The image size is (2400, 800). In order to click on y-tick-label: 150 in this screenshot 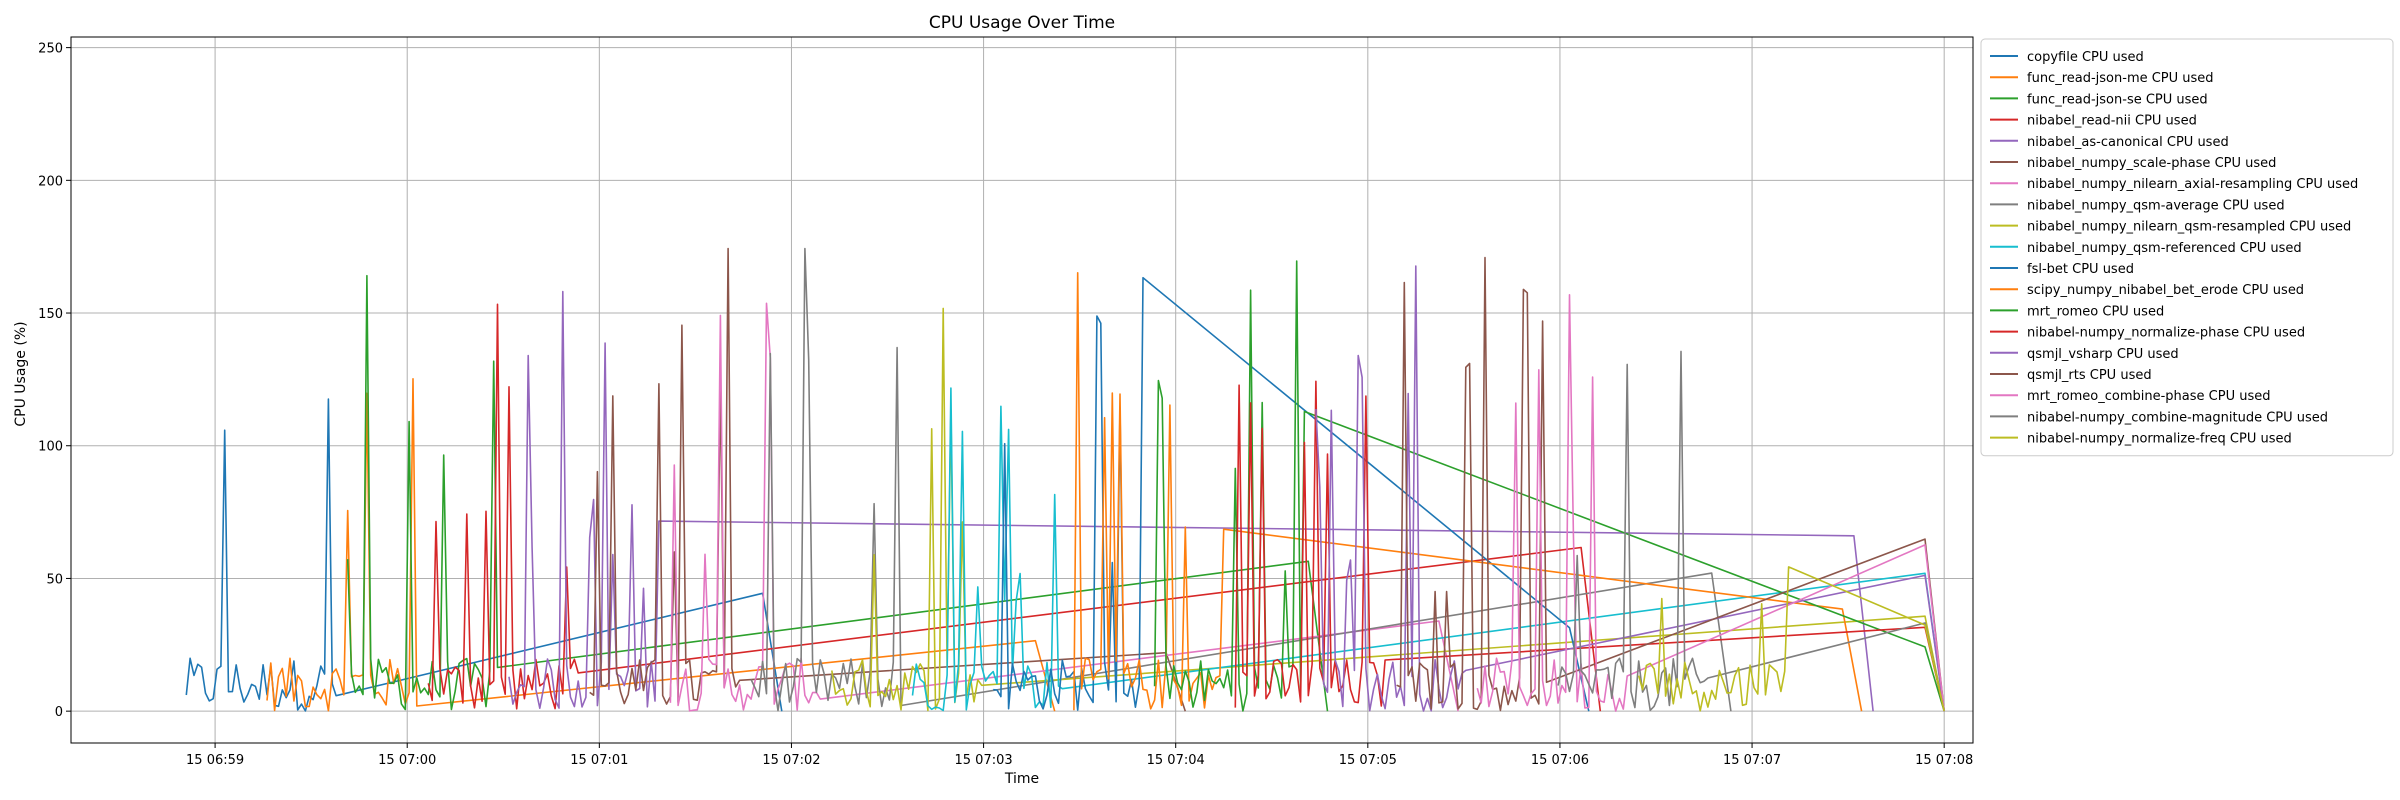, I will do `click(50, 314)`.